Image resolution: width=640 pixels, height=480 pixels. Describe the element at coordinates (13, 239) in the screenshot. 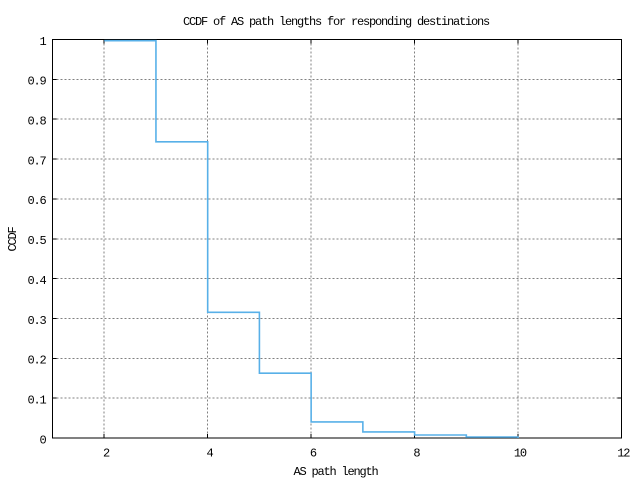

I see `svg-text: CCDF` at that location.